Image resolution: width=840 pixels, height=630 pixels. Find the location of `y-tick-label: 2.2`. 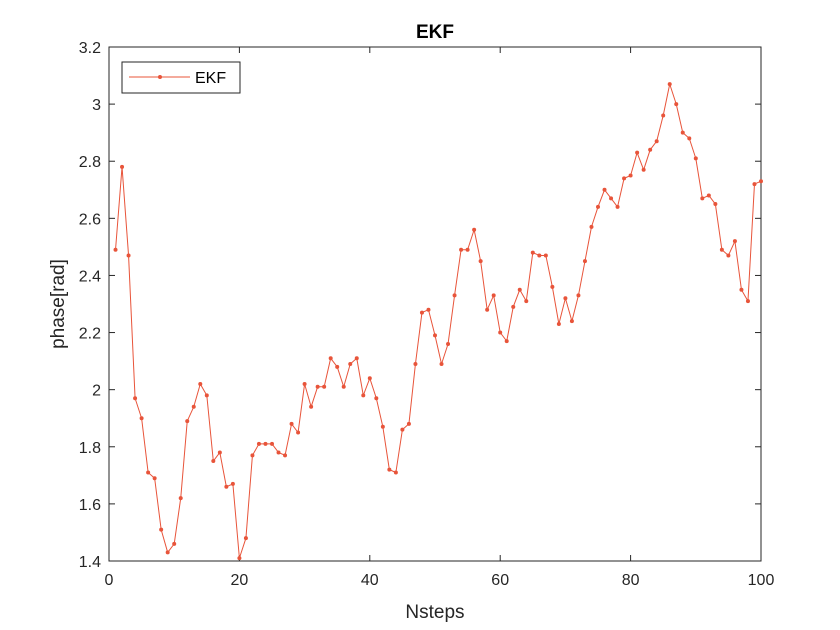

y-tick-label: 2.2 is located at coordinates (90, 334).